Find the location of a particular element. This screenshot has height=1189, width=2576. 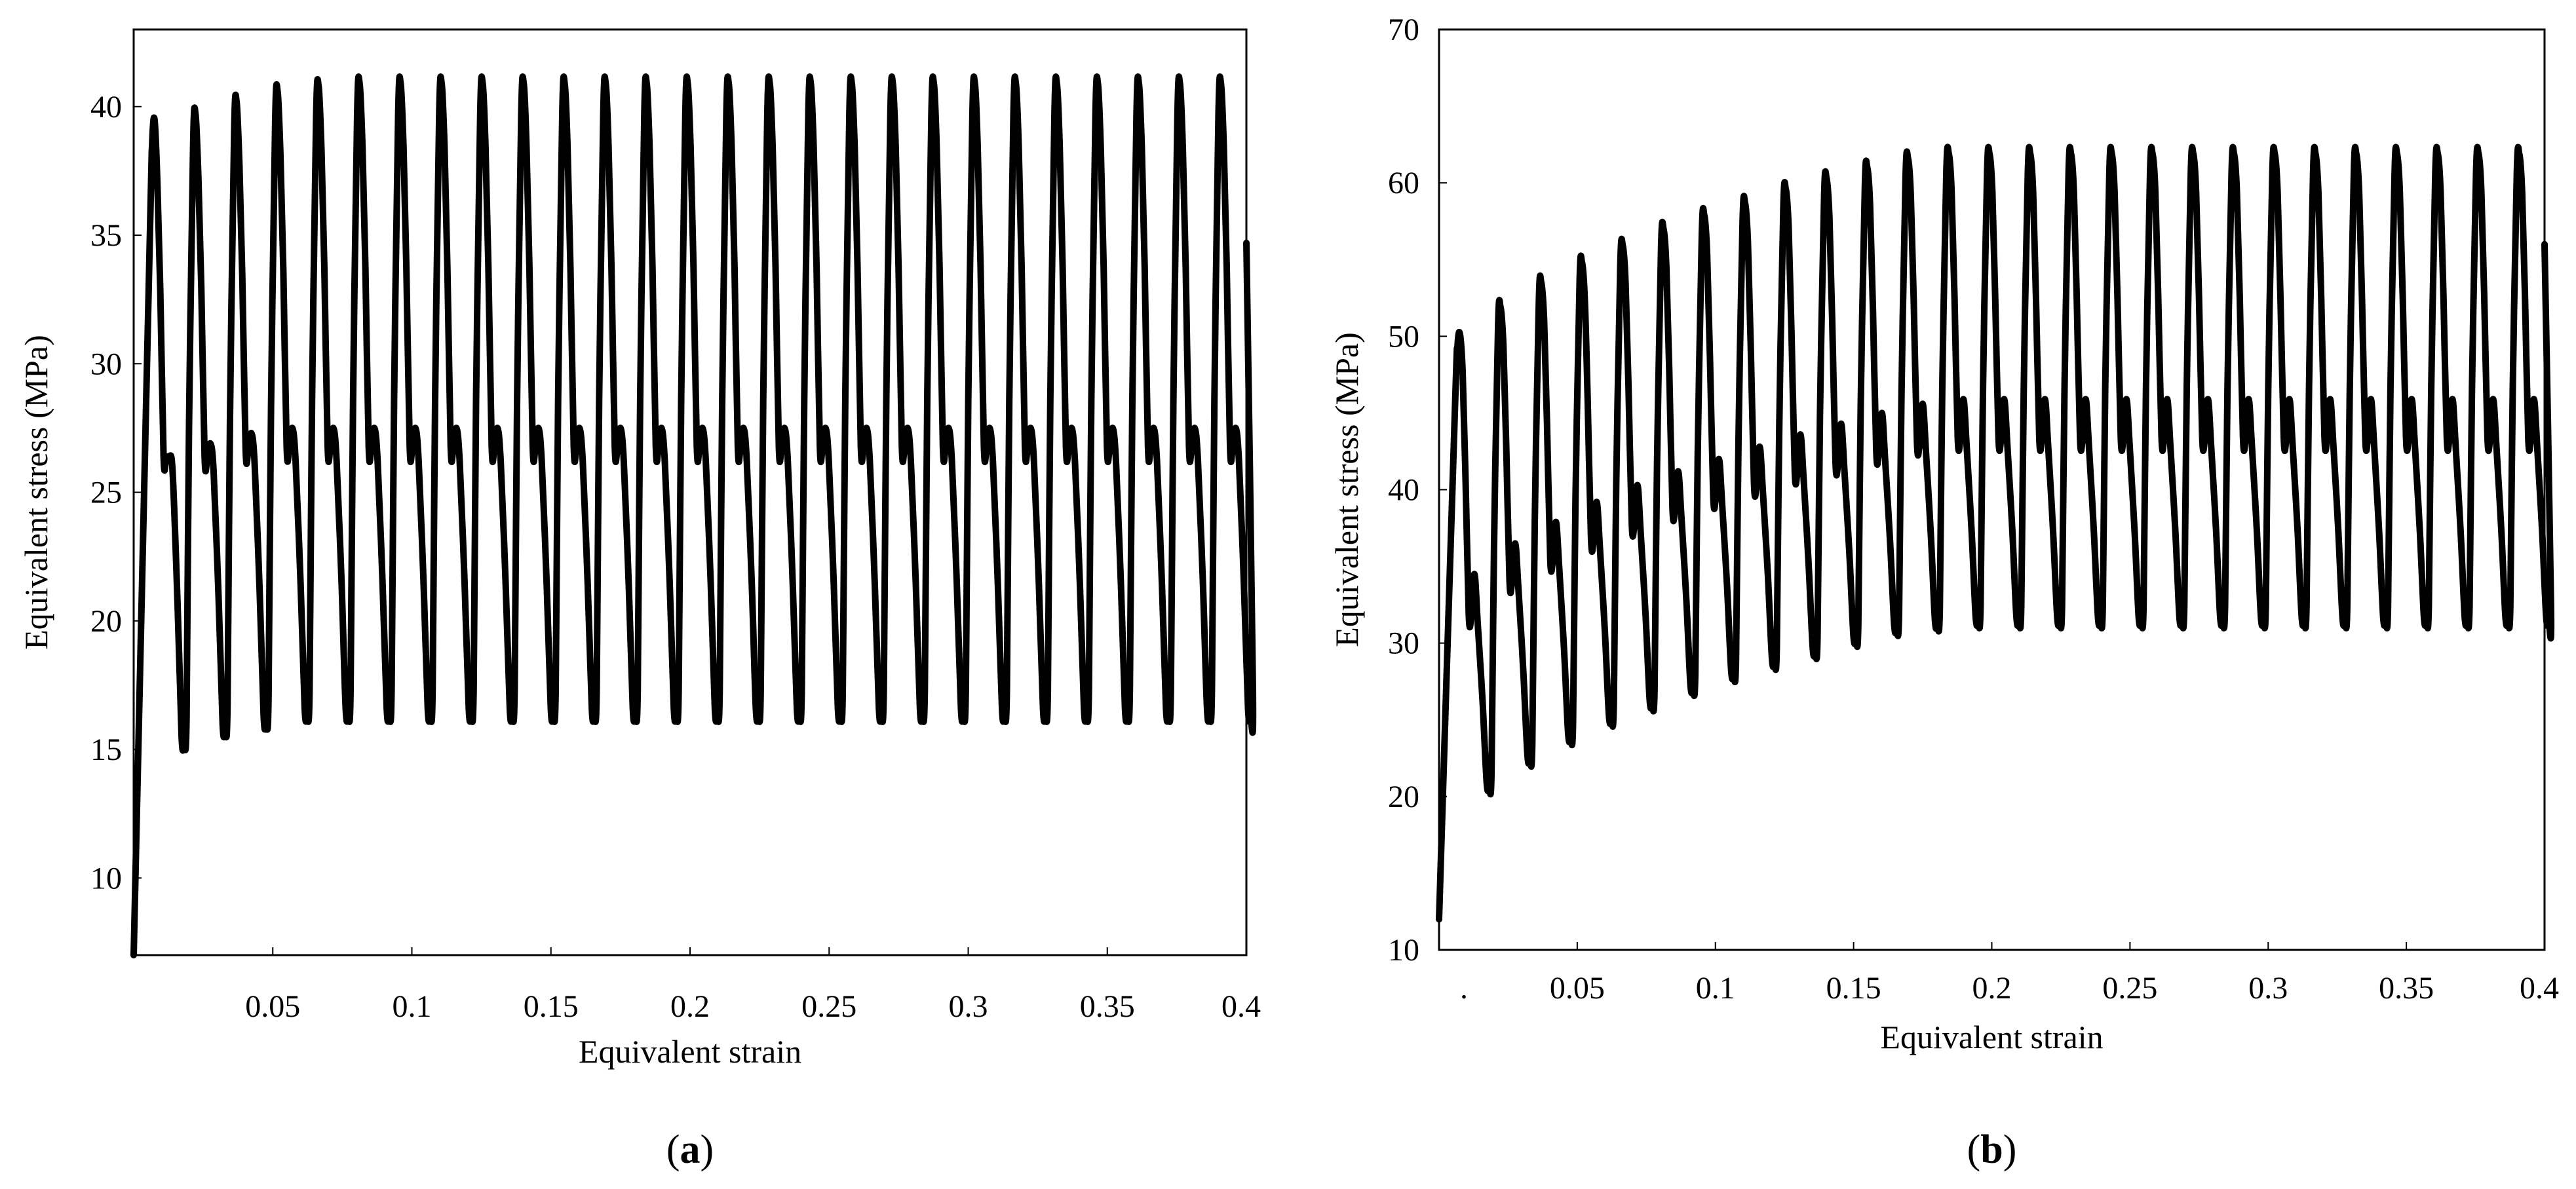

x-tick-label-a: 0.35 is located at coordinates (1107, 1006).